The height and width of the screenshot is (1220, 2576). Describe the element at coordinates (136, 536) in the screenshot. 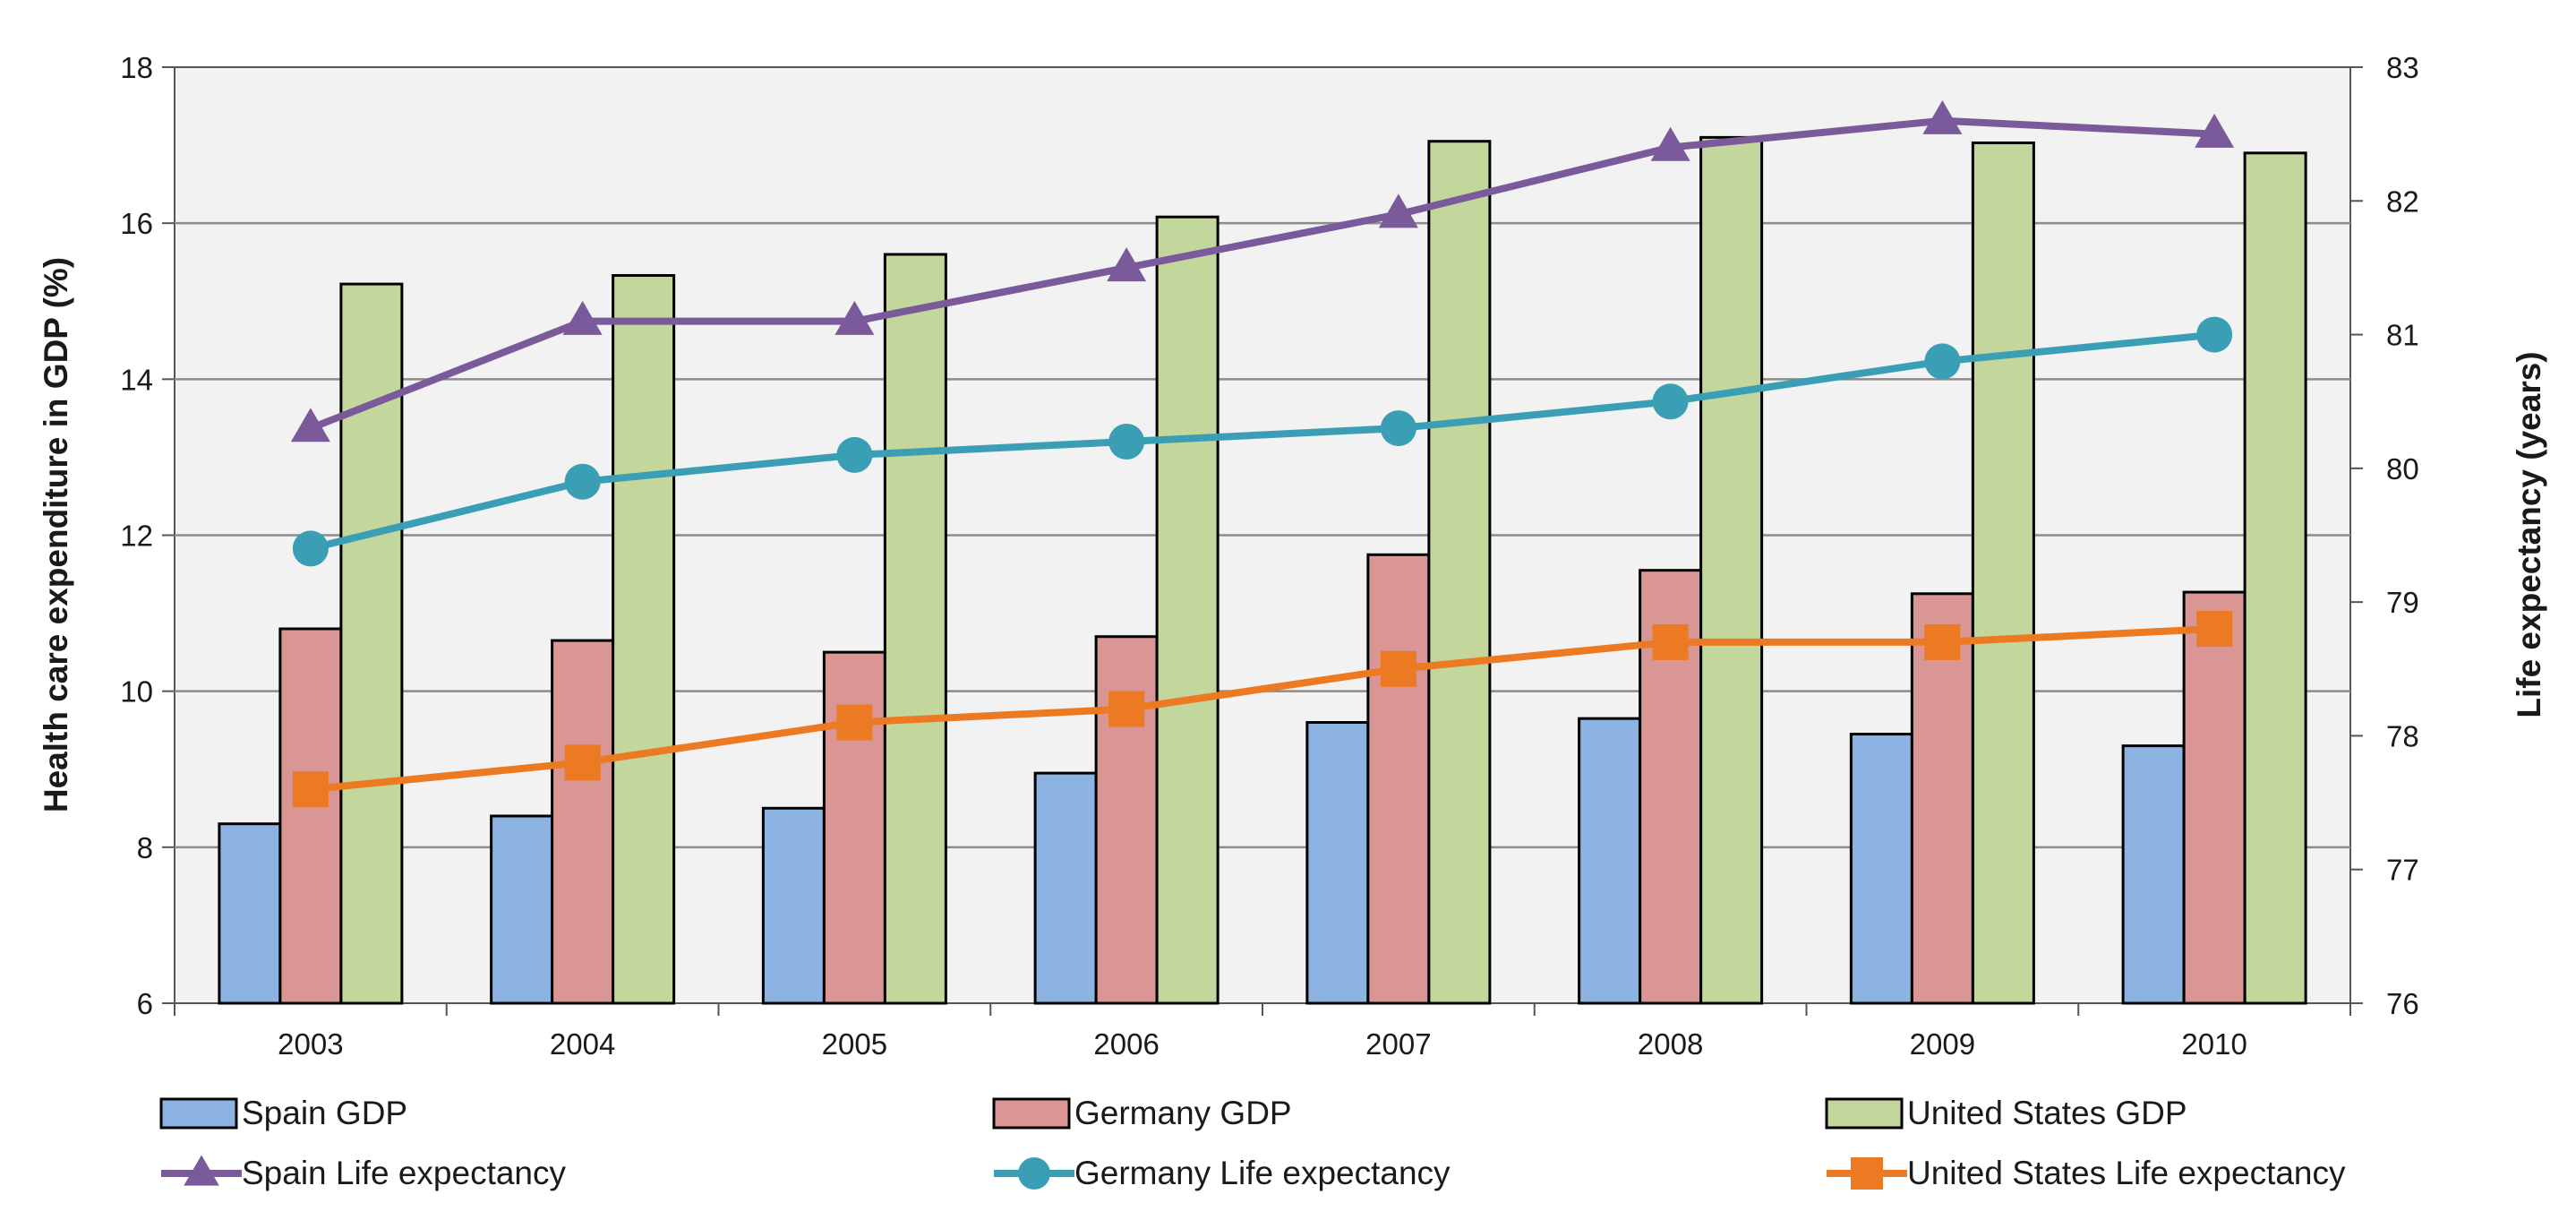

I see `y-tick-label: 12` at that location.